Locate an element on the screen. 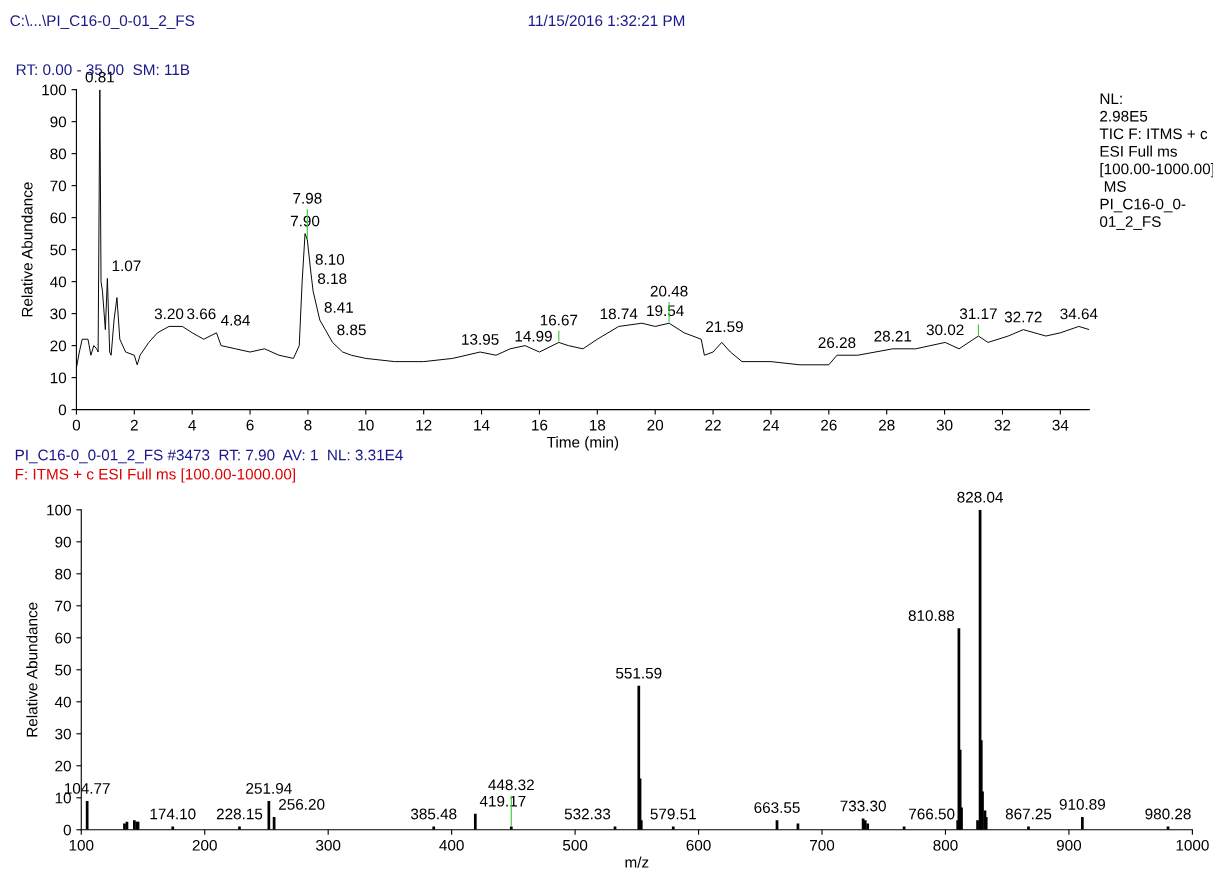 Image resolution: width=1213 pixels, height=879 pixels. x-tick-label: 8 is located at coordinates (308, 425).